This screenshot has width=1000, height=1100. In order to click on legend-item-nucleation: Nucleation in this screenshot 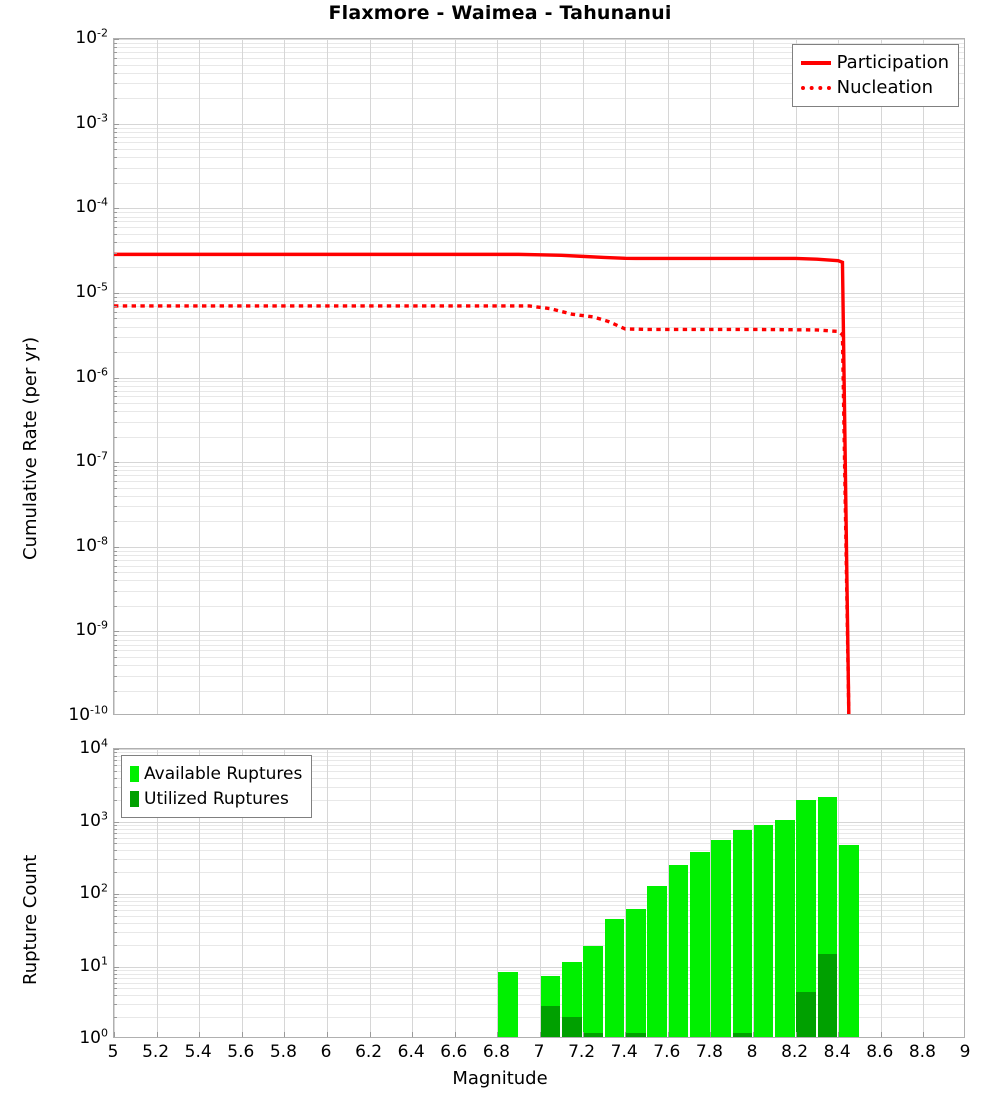, I will do `click(874, 87)`.